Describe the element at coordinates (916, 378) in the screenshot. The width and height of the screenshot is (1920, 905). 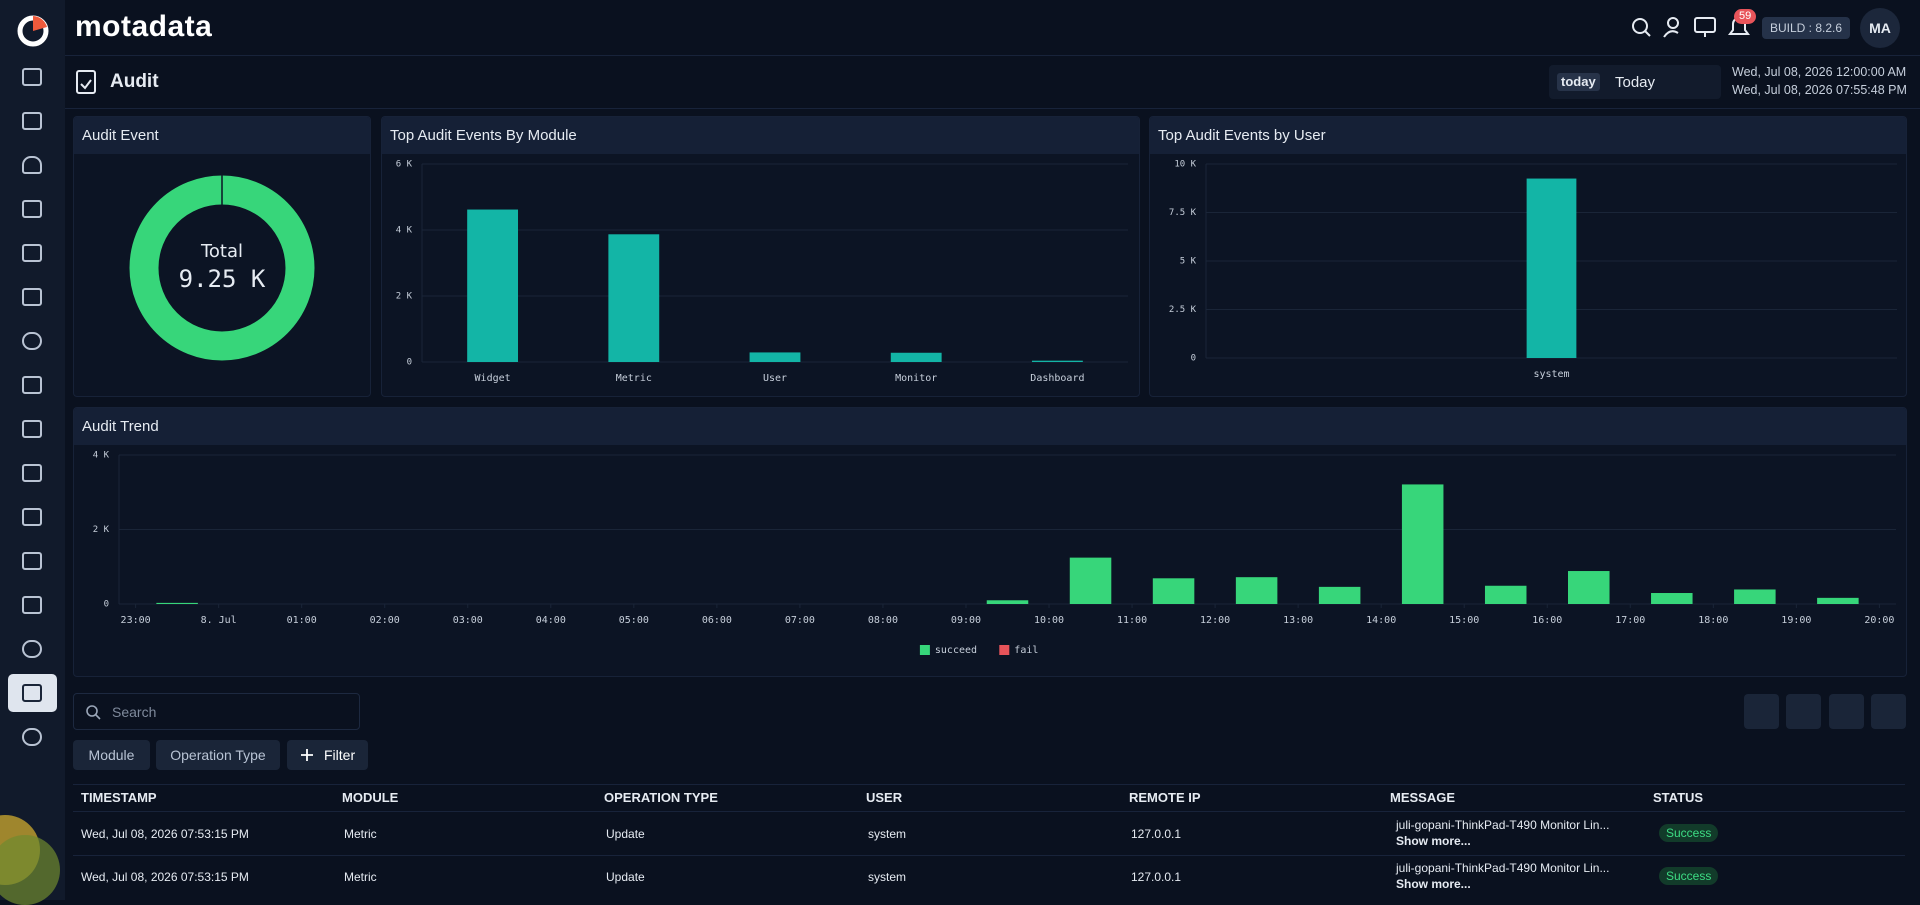
I see `x-tick-label: Monitor` at that location.